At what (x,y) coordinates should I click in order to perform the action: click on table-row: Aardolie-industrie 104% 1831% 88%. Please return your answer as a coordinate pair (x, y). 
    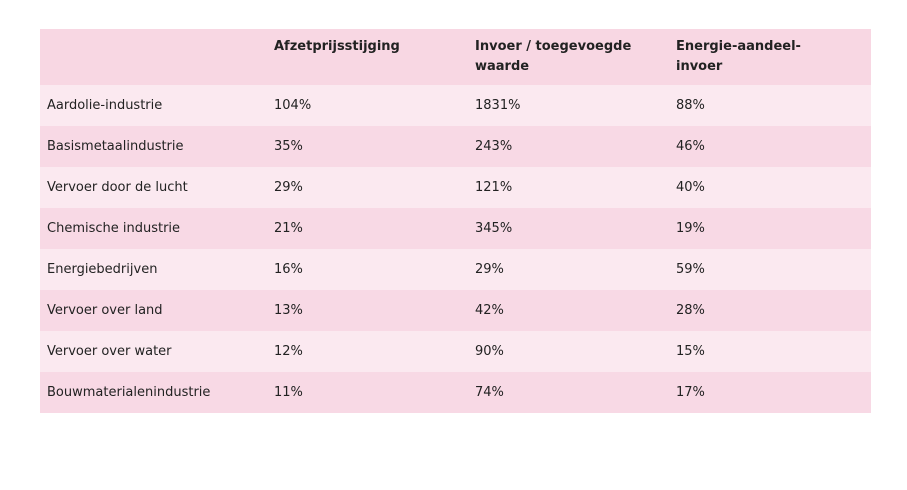
    Looking at the image, I should click on (455, 105).